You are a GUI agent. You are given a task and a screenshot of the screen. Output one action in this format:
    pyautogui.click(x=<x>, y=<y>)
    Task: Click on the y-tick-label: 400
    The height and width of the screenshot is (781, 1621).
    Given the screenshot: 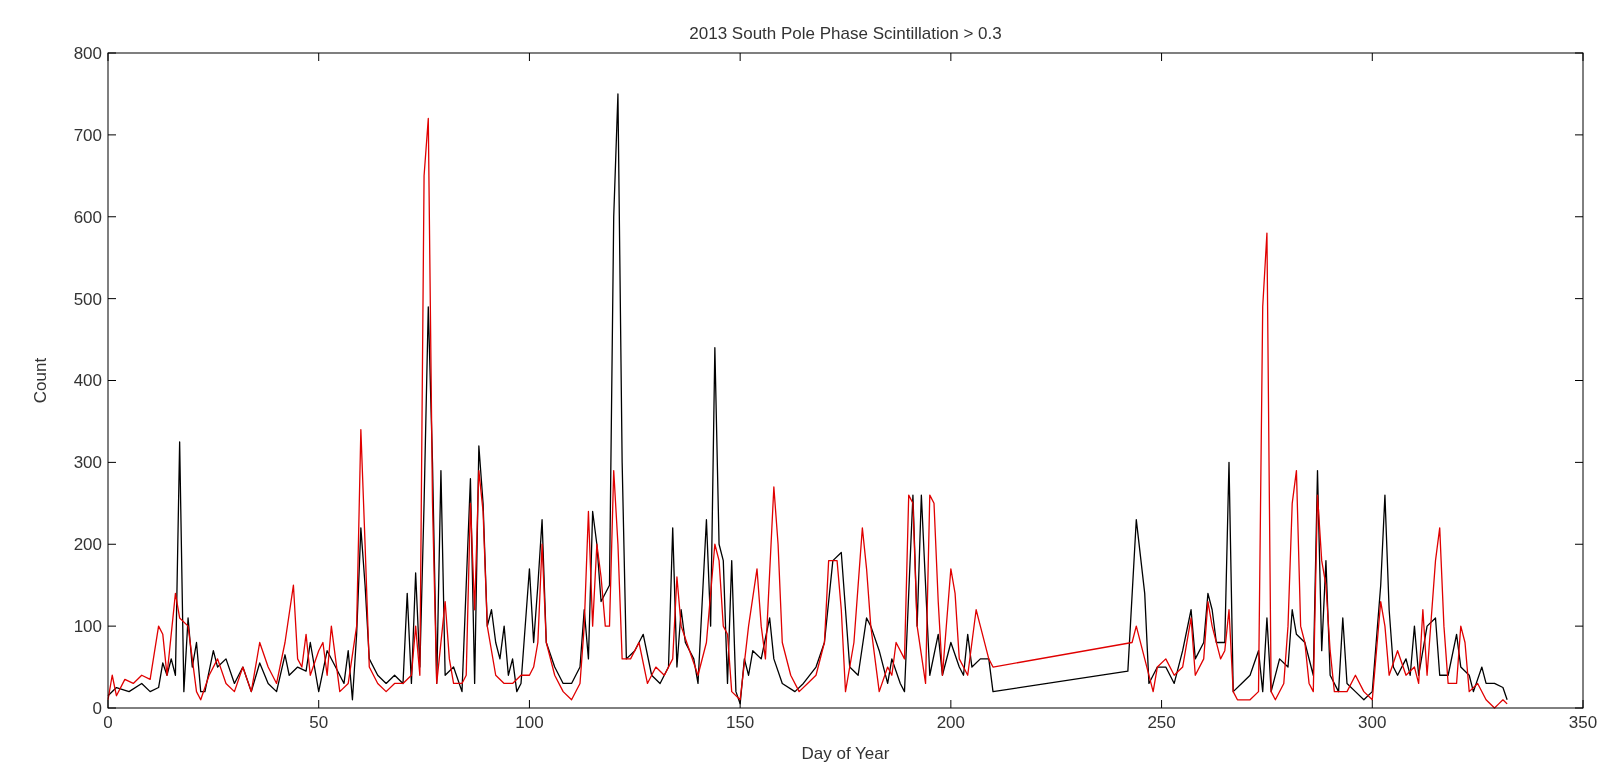 What is the action you would take?
    pyautogui.click(x=87, y=381)
    